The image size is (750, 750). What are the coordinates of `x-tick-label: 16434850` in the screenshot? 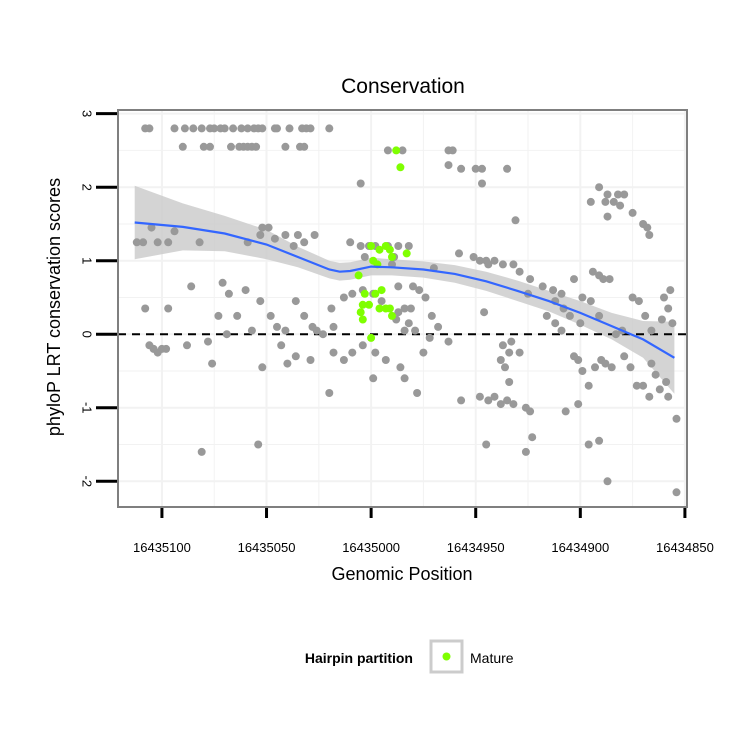 It's located at (685, 547).